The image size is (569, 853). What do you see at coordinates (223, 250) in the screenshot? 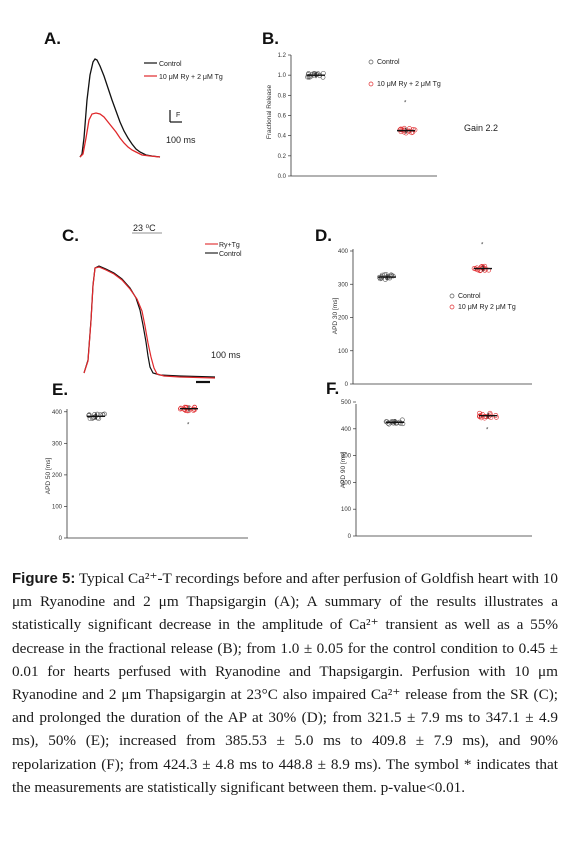
I see `panel-c-legend: Ry+Tg Control` at bounding box center [223, 250].